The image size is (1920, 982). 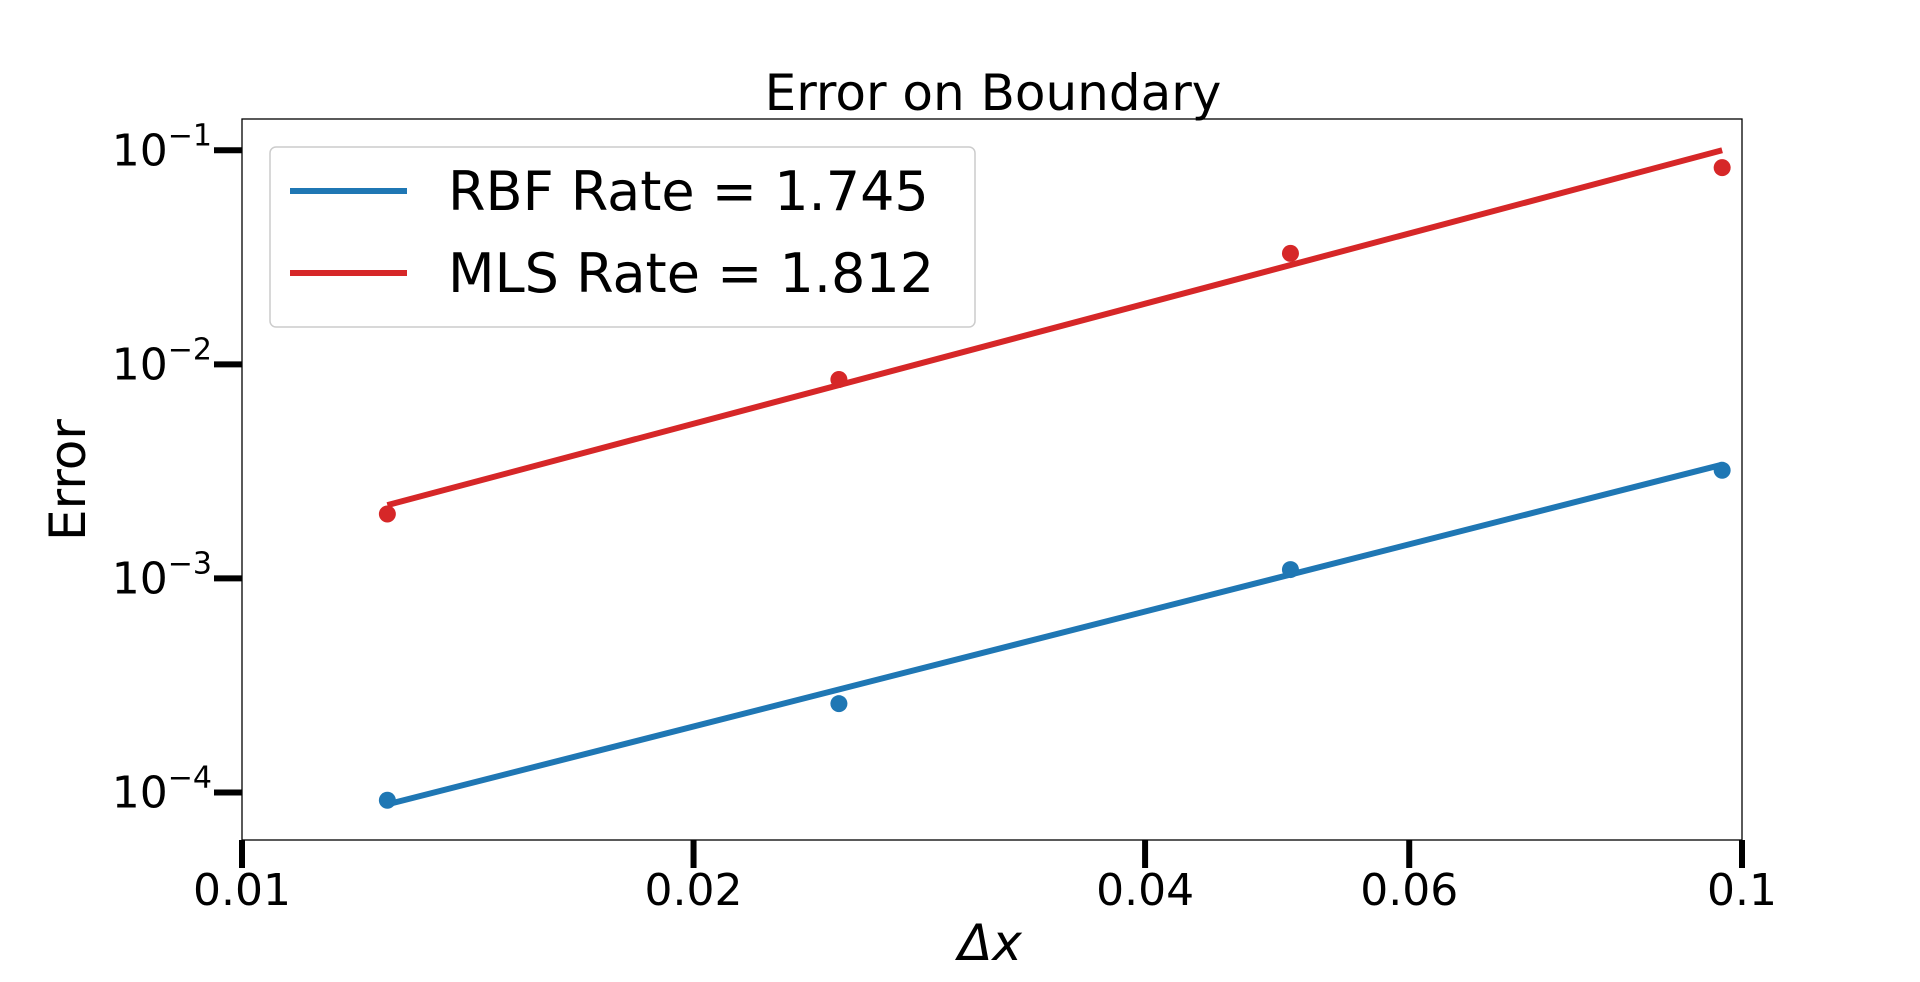 What do you see at coordinates (688, 191) in the screenshot?
I see `legend-label-rbf: RBF Rate = 1.745` at bounding box center [688, 191].